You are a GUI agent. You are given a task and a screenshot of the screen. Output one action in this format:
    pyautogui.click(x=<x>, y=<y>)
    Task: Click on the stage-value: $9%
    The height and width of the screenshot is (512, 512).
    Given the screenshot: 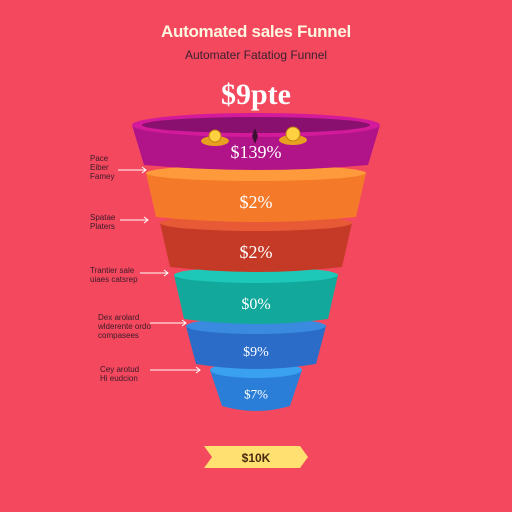 What is the action you would take?
    pyautogui.click(x=256, y=352)
    